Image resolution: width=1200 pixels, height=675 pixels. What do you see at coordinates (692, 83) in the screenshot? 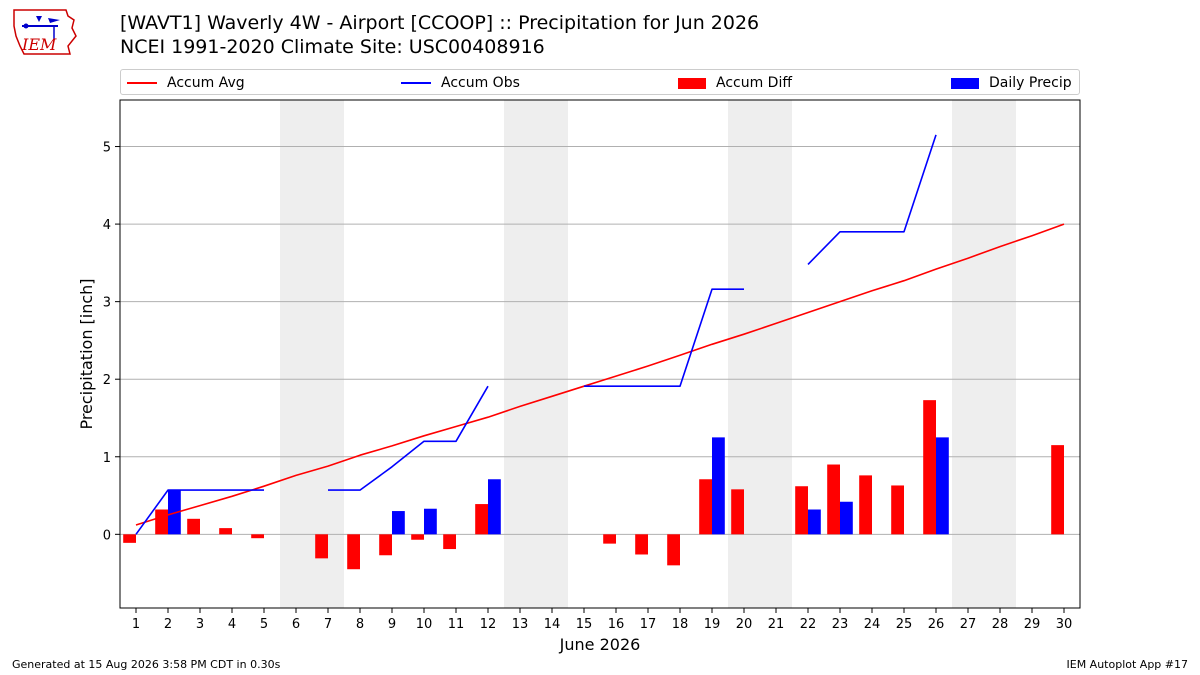
I see `legend-swatch-accum-diff` at bounding box center [692, 83].